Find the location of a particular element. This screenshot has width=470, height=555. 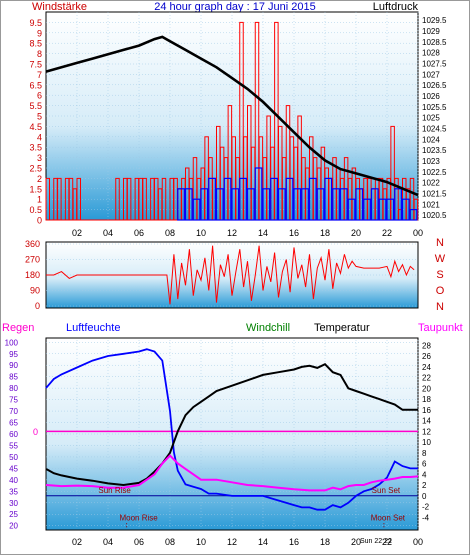

temperature-y-tick-label: 24 is located at coordinates (426, 367).